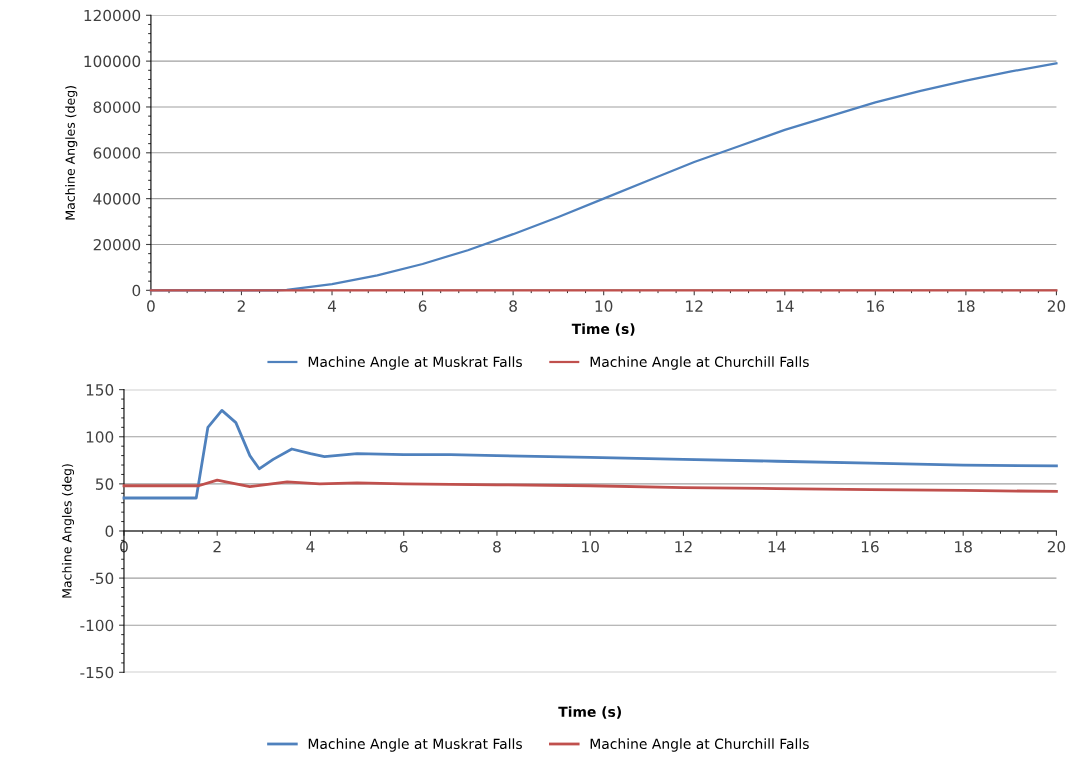  Describe the element at coordinates (102, 578) in the screenshot. I see `y-tick-label: -50` at that location.